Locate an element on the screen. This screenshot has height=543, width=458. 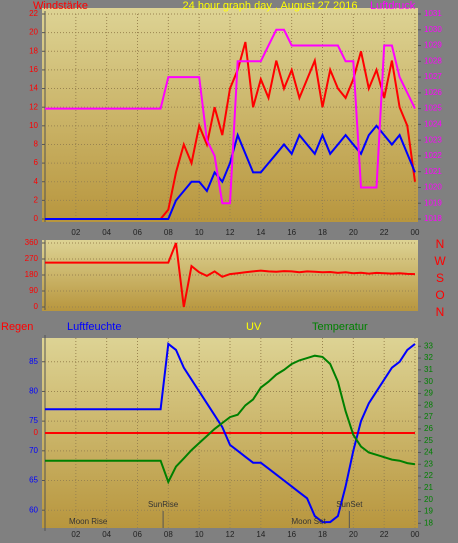
annotation: Moon Set is located at coordinates (309, 521).